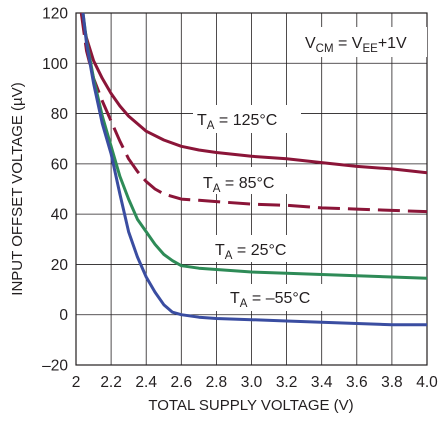 The width and height of the screenshot is (440, 421). I want to click on y-tick-label-1: 0, so click(63, 315).